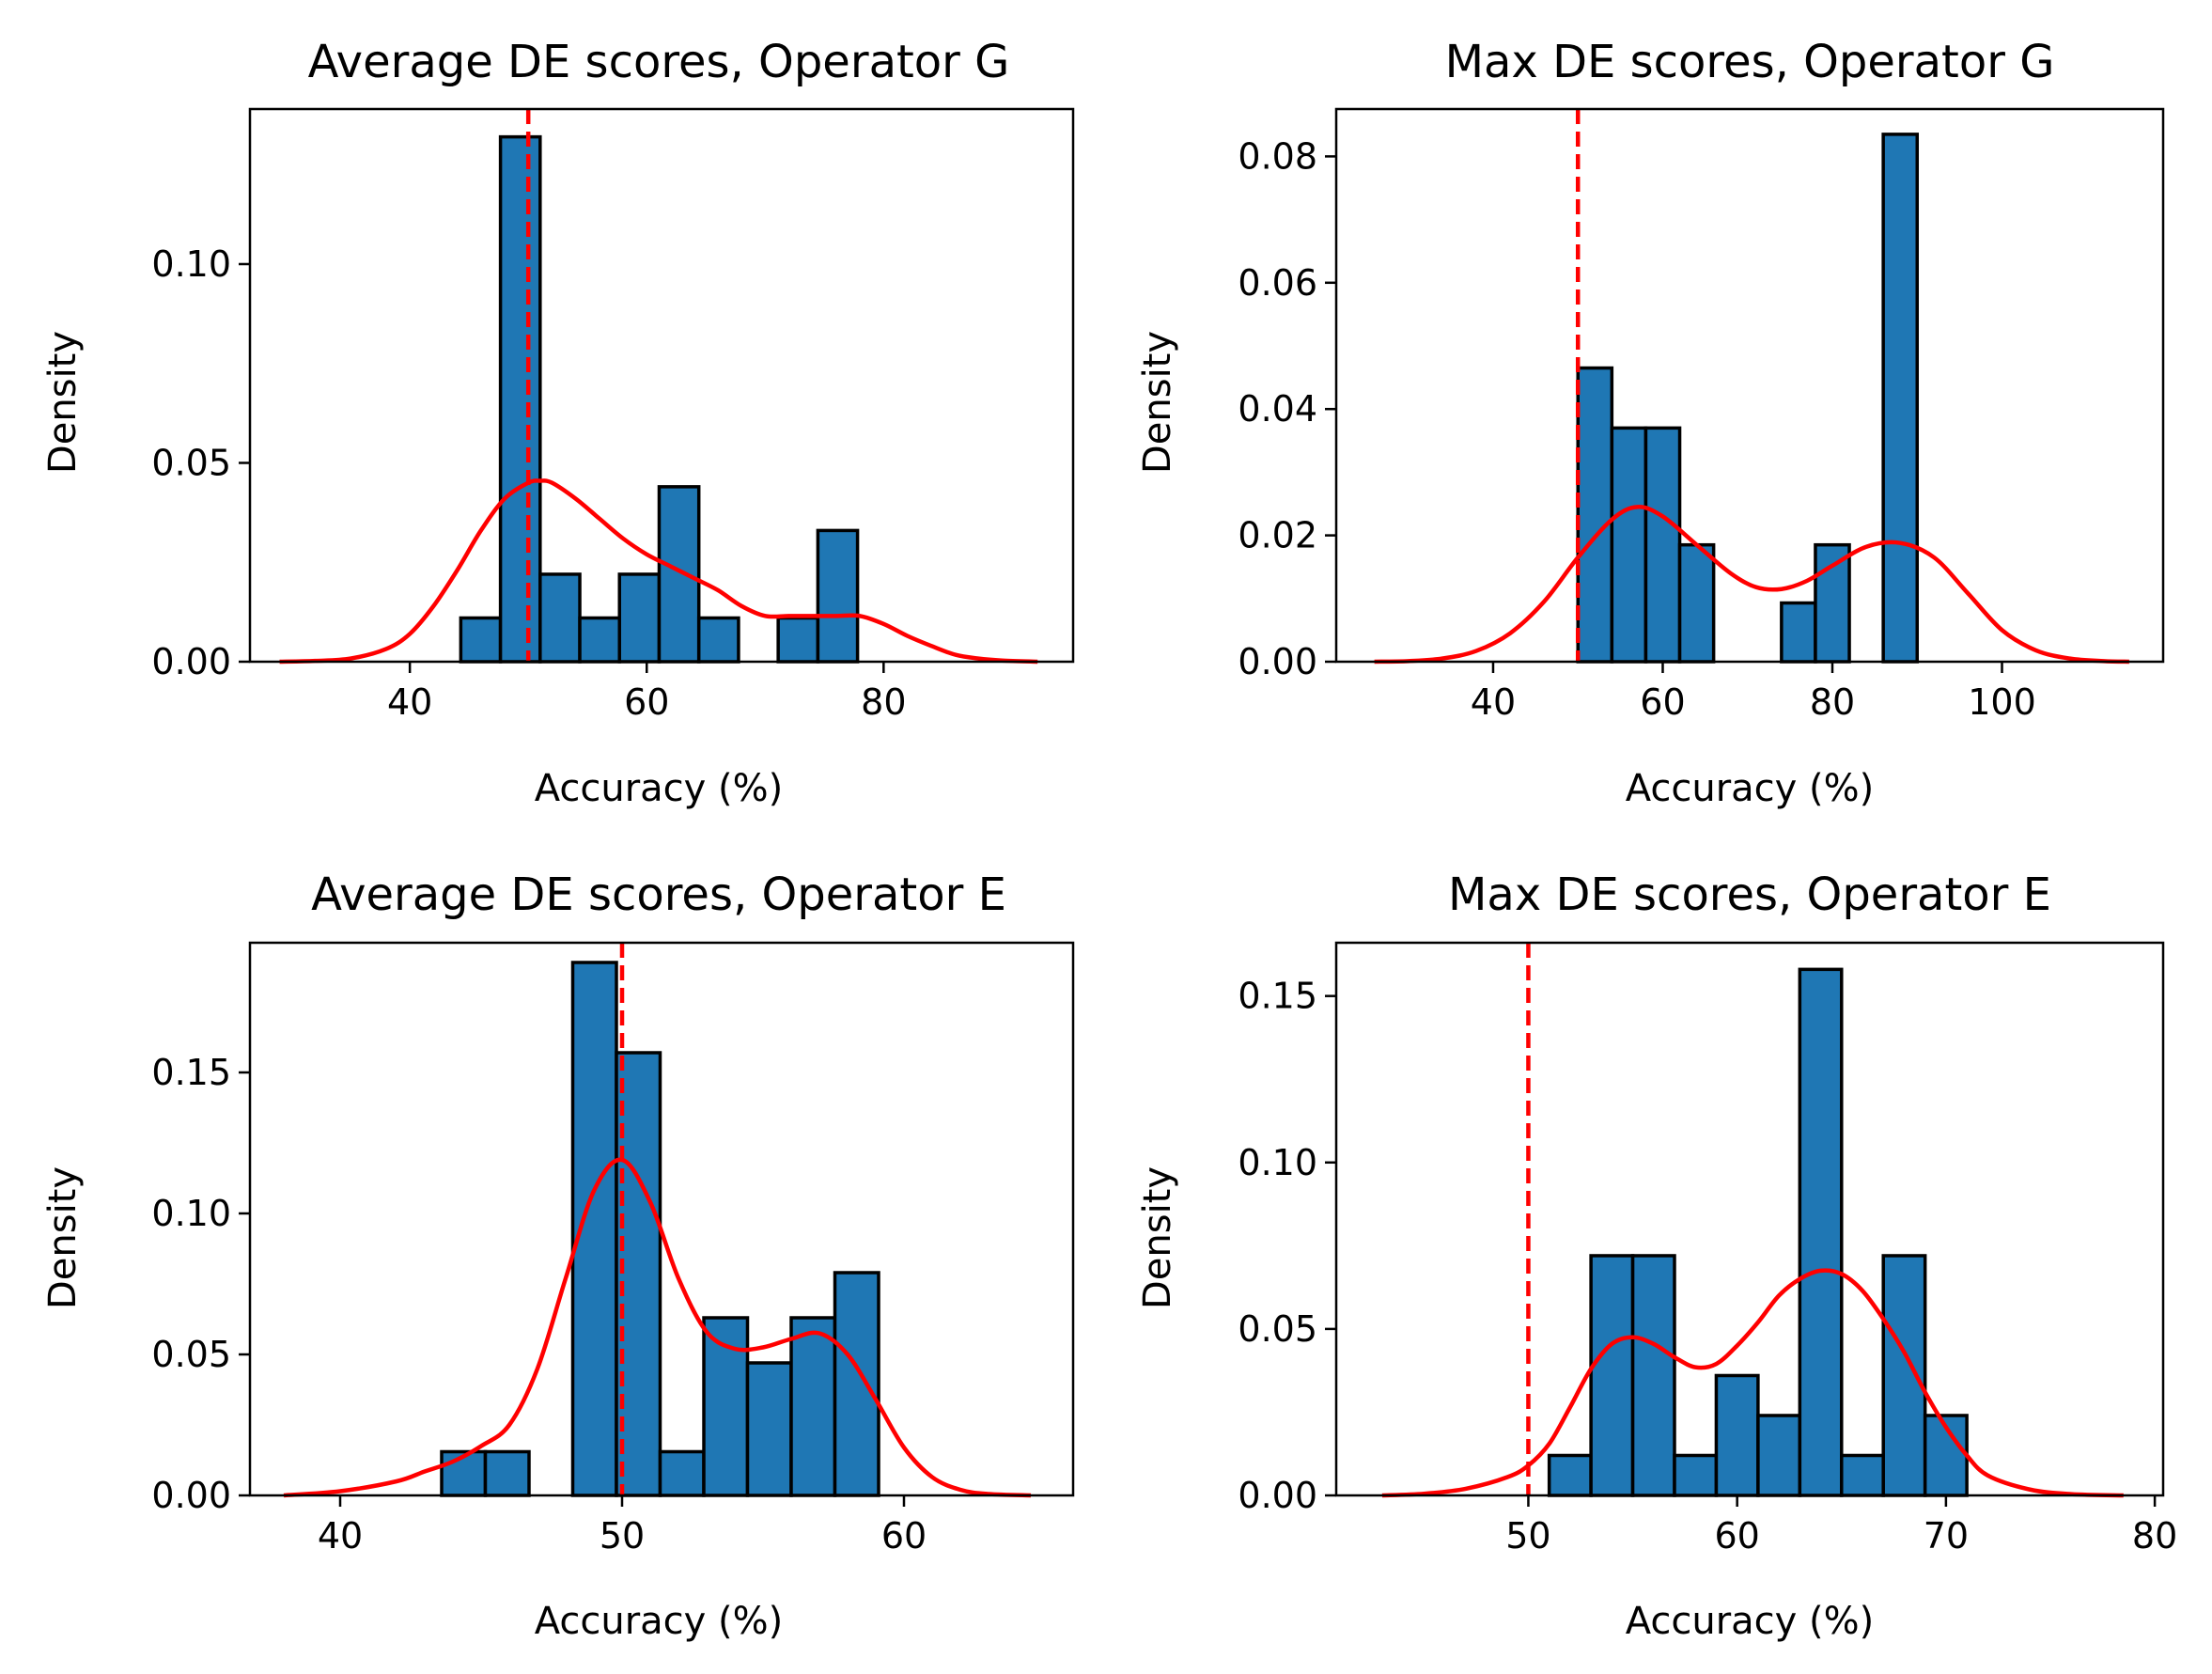 The width and height of the screenshot is (2212, 1674). What do you see at coordinates (1277, 409) in the screenshot?
I see `y-tick-label: 0.04` at bounding box center [1277, 409].